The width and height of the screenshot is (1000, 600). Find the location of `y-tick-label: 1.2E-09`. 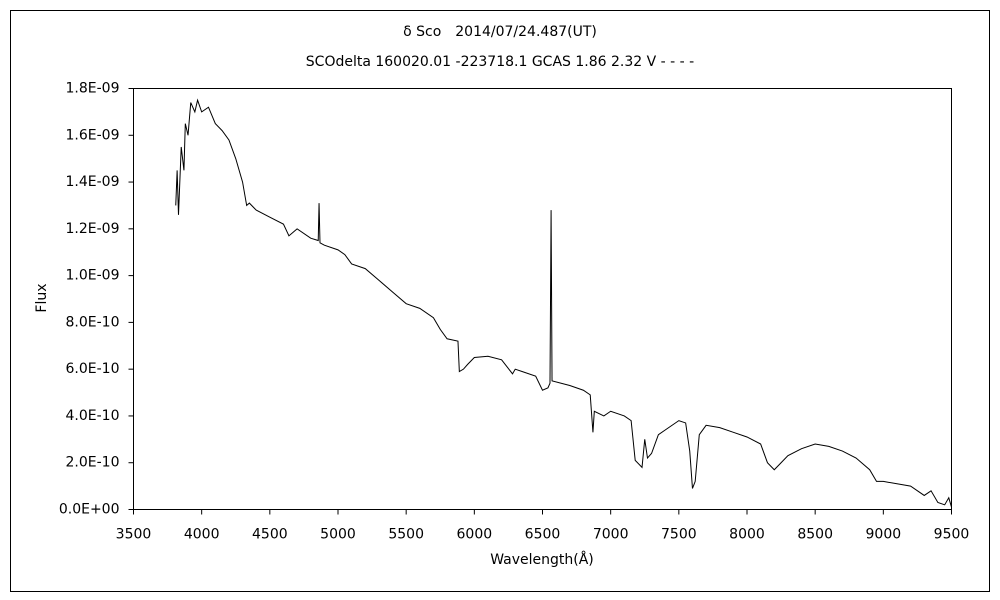

y-tick-label: 1.2E-09 is located at coordinates (93, 229).